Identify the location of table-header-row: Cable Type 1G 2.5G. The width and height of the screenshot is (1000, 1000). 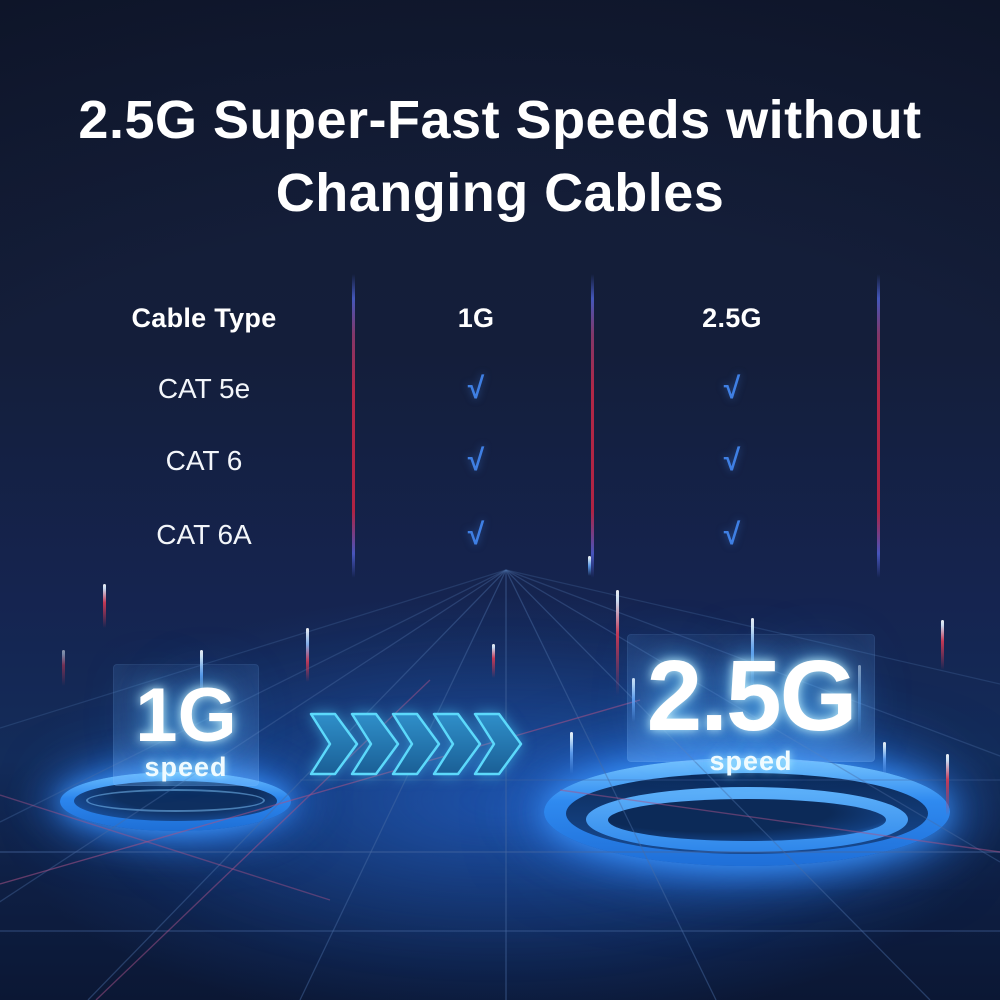
(460, 318).